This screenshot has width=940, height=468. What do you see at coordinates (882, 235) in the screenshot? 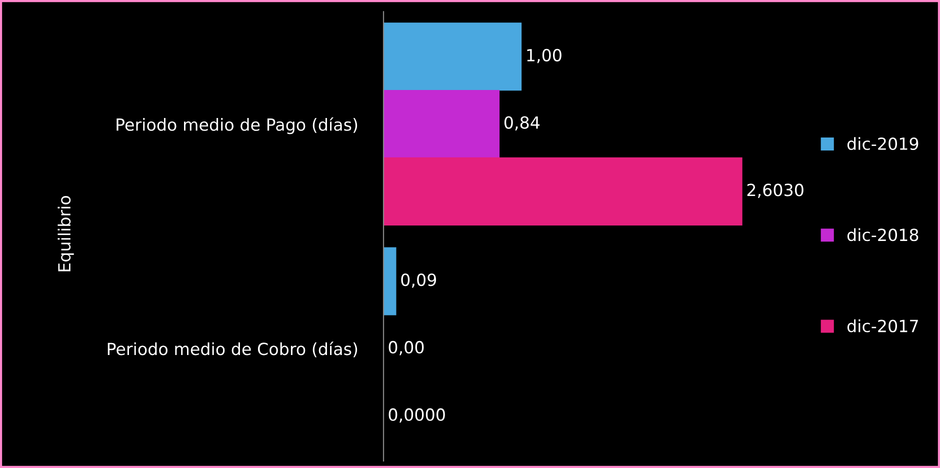
I see `legend-label: dic-2018` at bounding box center [882, 235].